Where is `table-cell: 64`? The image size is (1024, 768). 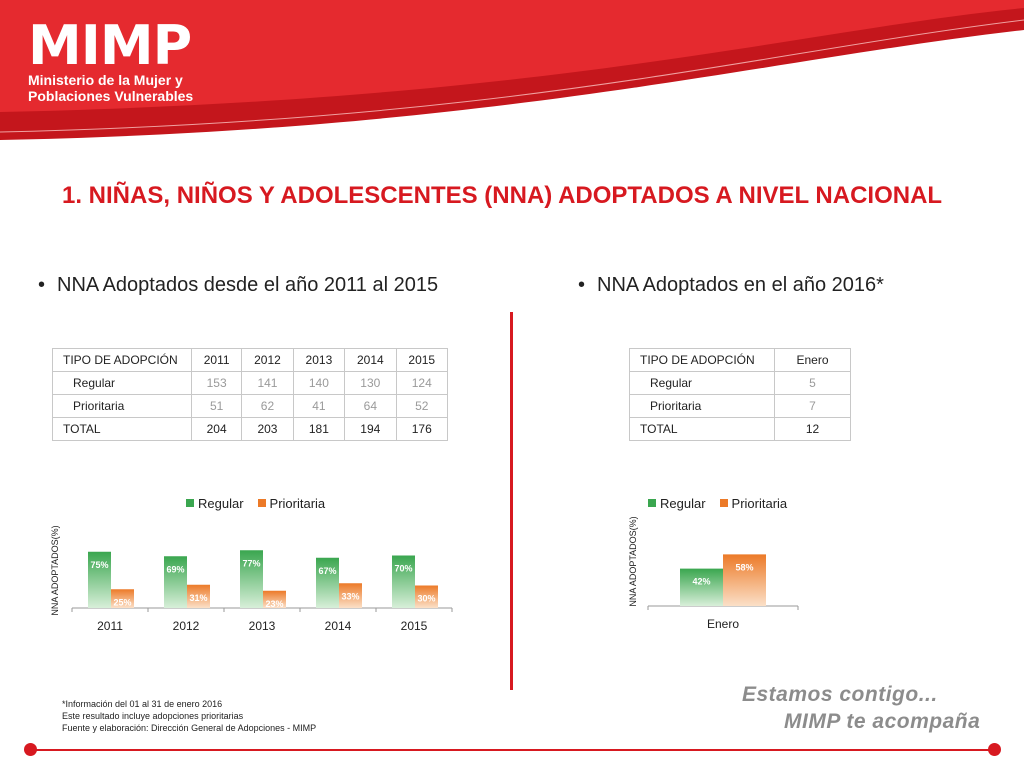
table-cell: 64 is located at coordinates (370, 406).